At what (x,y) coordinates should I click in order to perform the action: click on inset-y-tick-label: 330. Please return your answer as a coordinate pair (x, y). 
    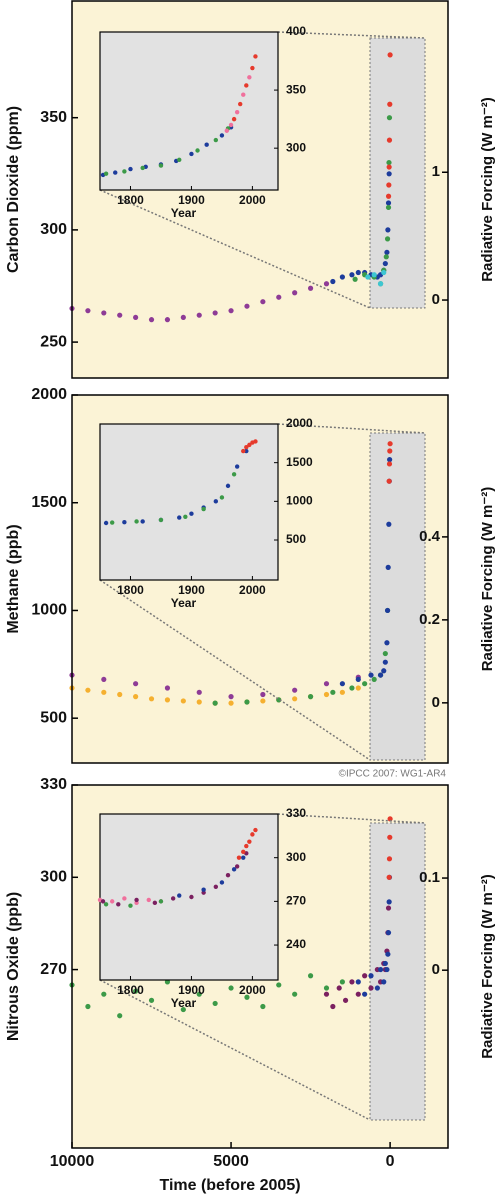
    Looking at the image, I should click on (296, 813).